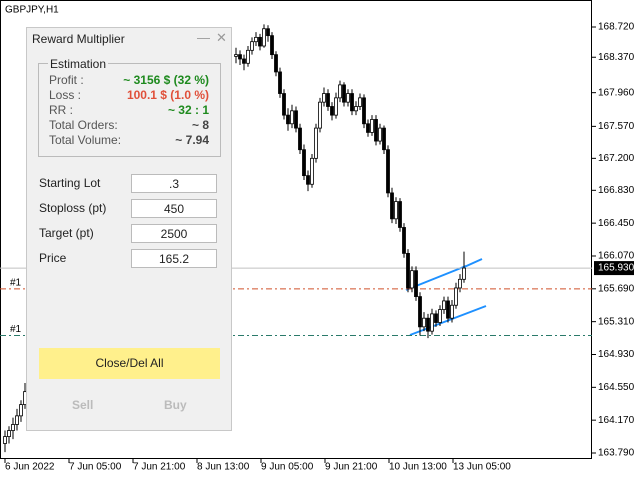 The height and width of the screenshot is (480, 640). Describe the element at coordinates (166, 80) in the screenshot. I see `row-value: ~ 3156 $ (32 %)` at that location.